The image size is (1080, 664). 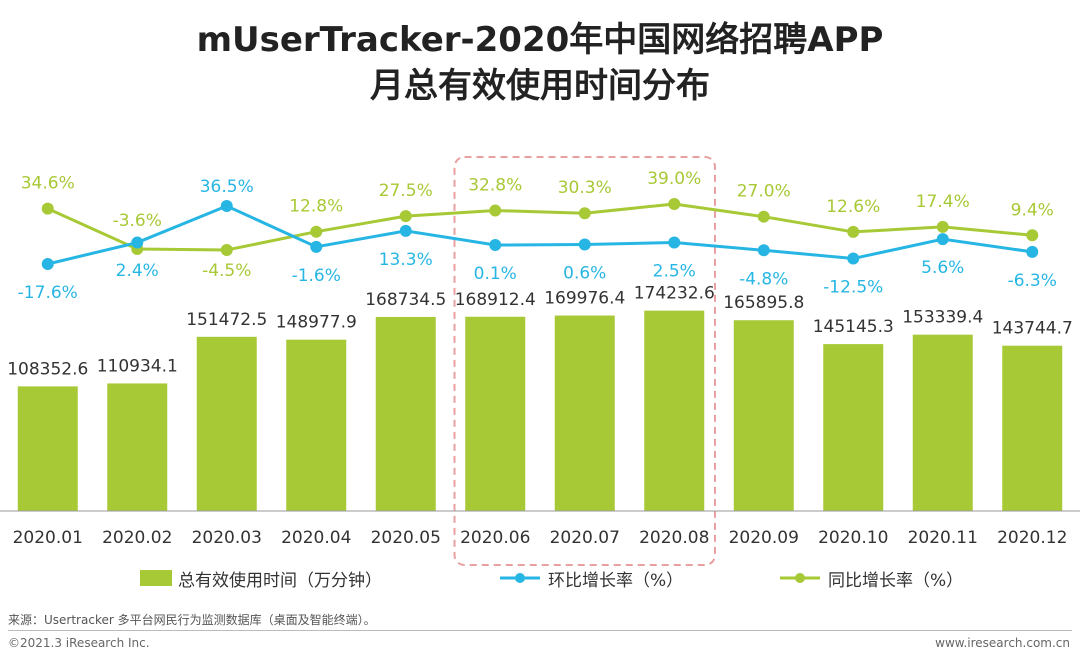 I want to click on mom-point-label: 2.4%, so click(x=137, y=271).